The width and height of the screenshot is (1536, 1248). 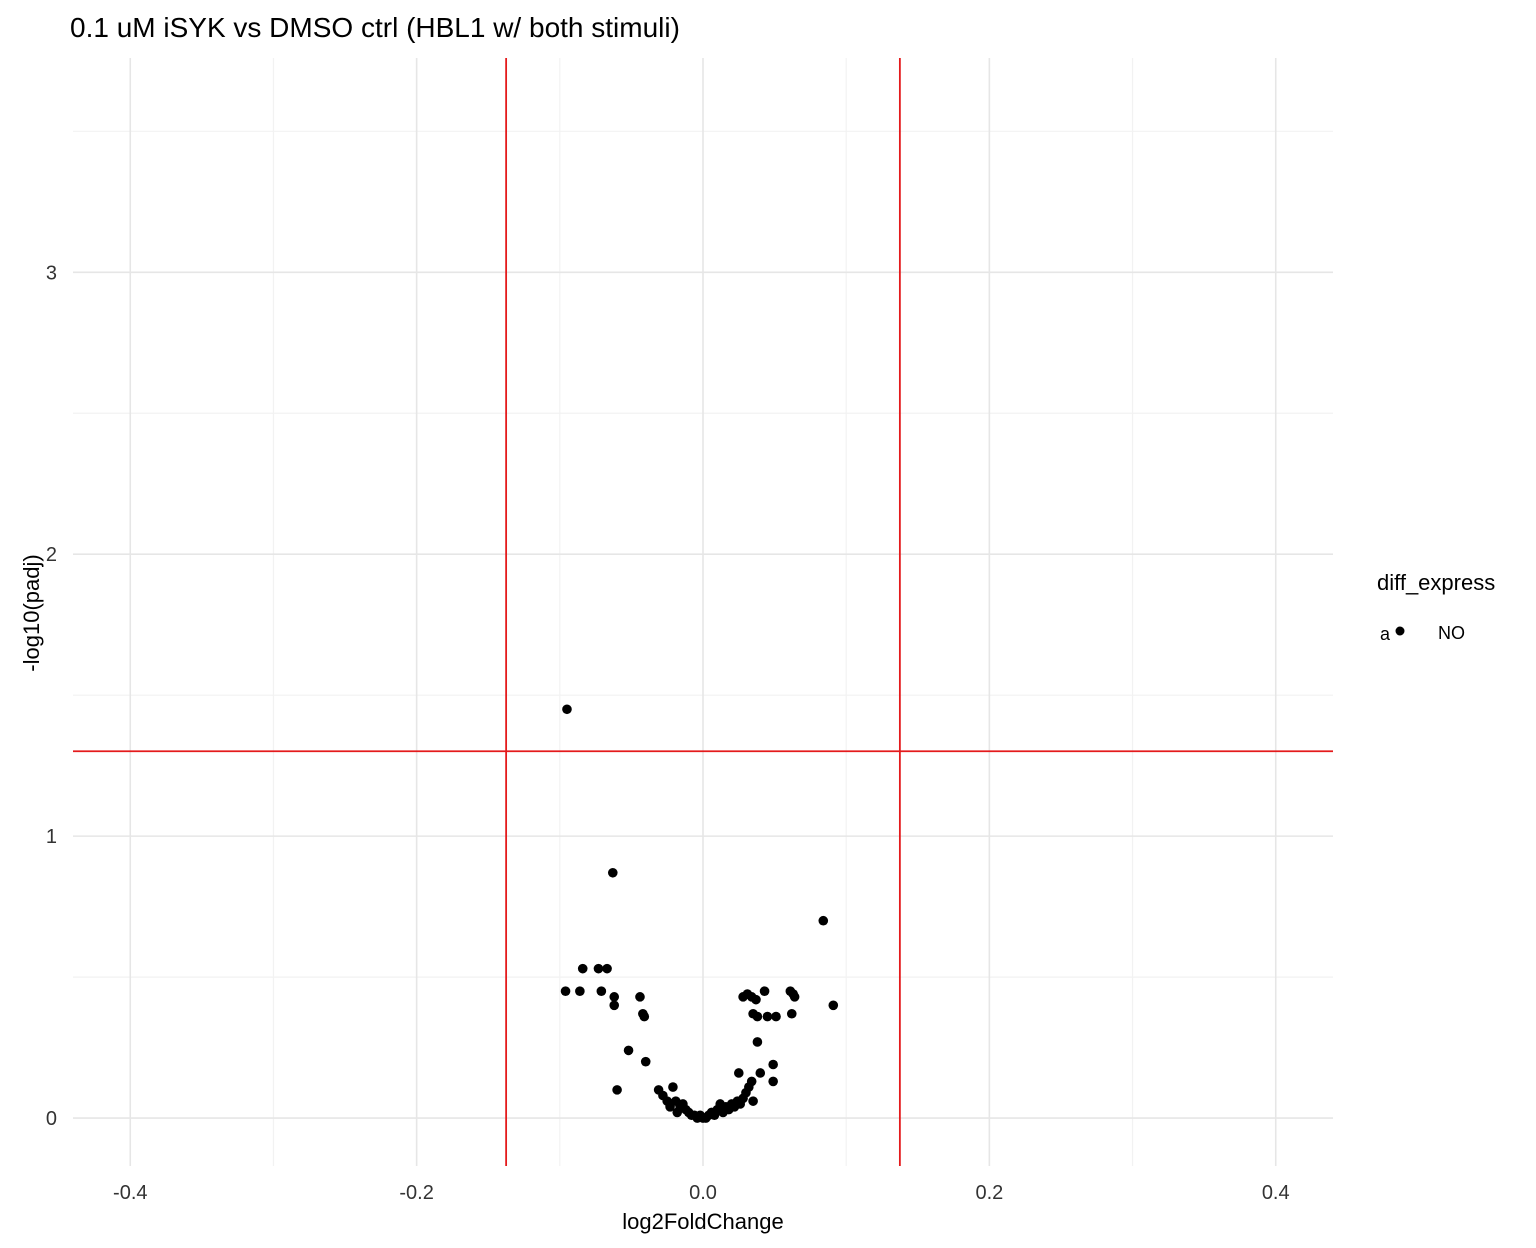 What do you see at coordinates (31, 612) in the screenshot?
I see `y-axis-title: -log10(padj)` at bounding box center [31, 612].